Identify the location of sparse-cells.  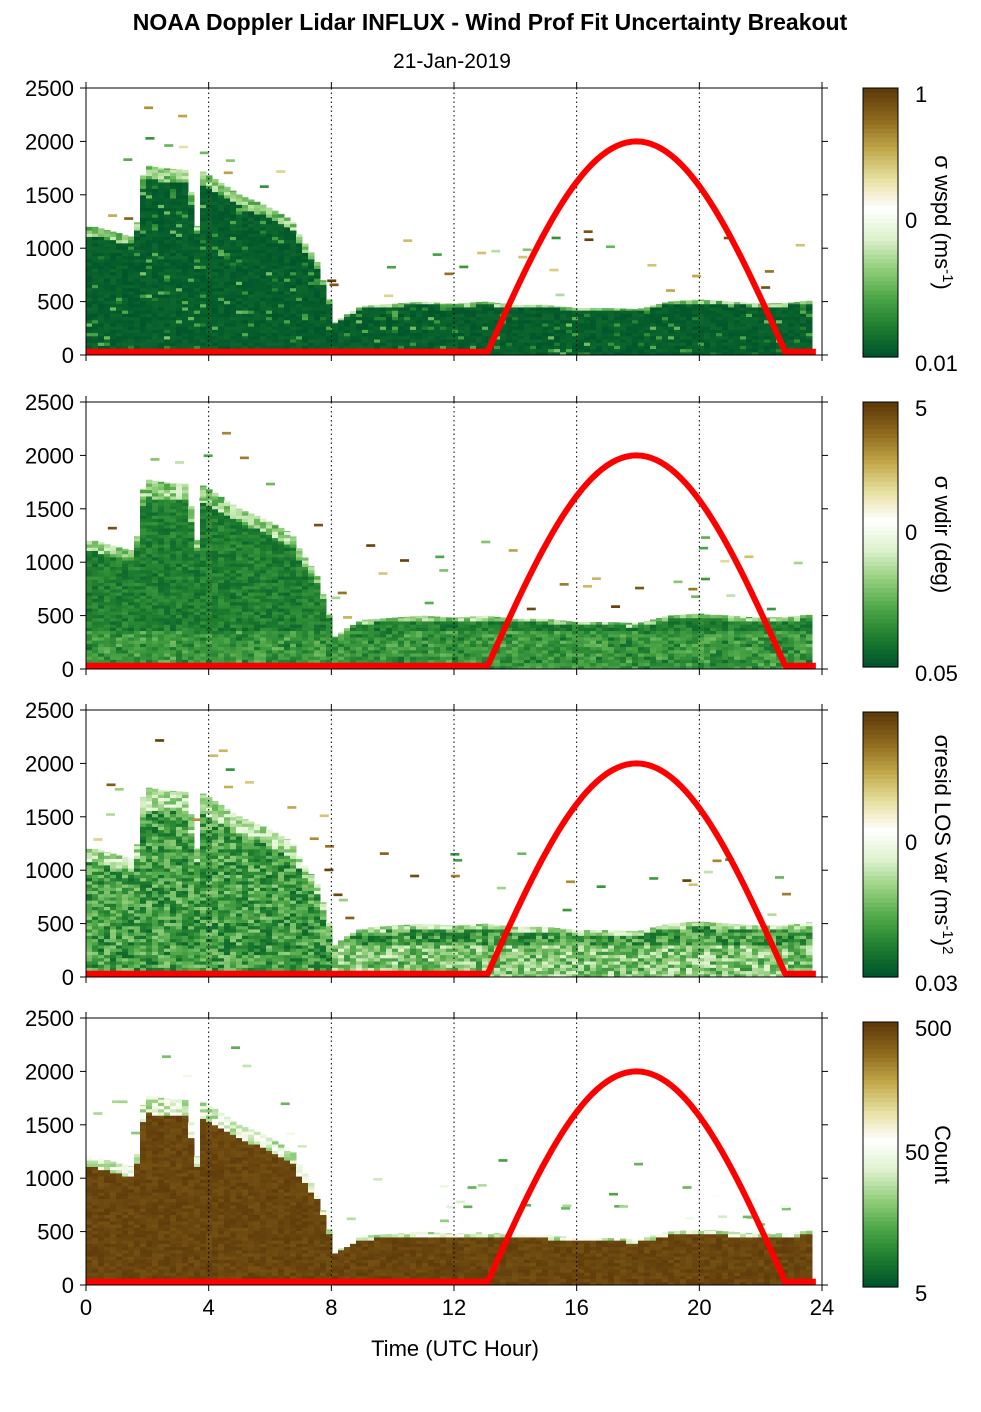
(456, 202).